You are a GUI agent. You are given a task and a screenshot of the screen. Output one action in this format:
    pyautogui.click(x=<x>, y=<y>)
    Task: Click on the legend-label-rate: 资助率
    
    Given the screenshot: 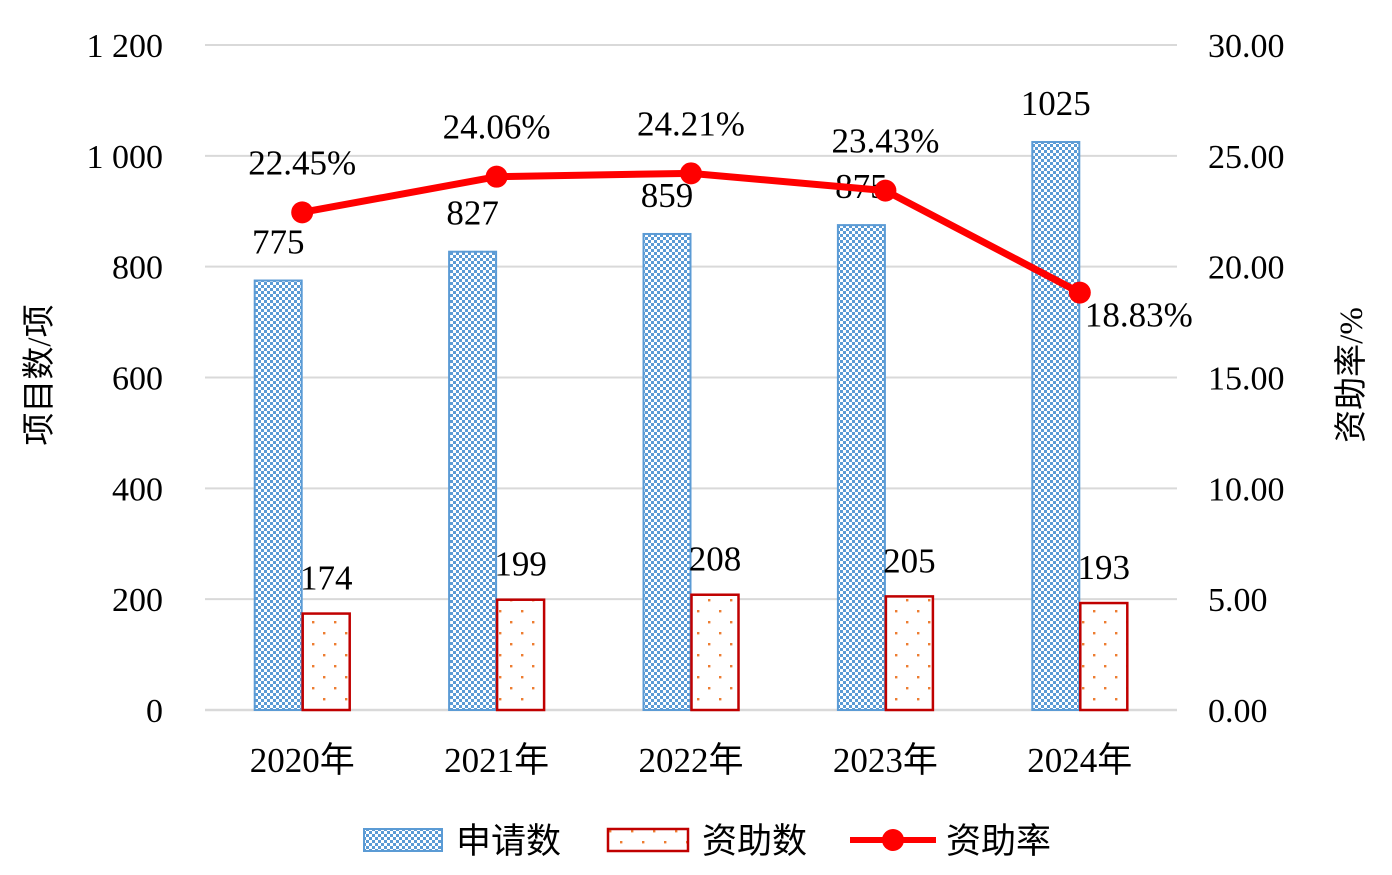 What is the action you would take?
    pyautogui.click(x=998, y=841)
    